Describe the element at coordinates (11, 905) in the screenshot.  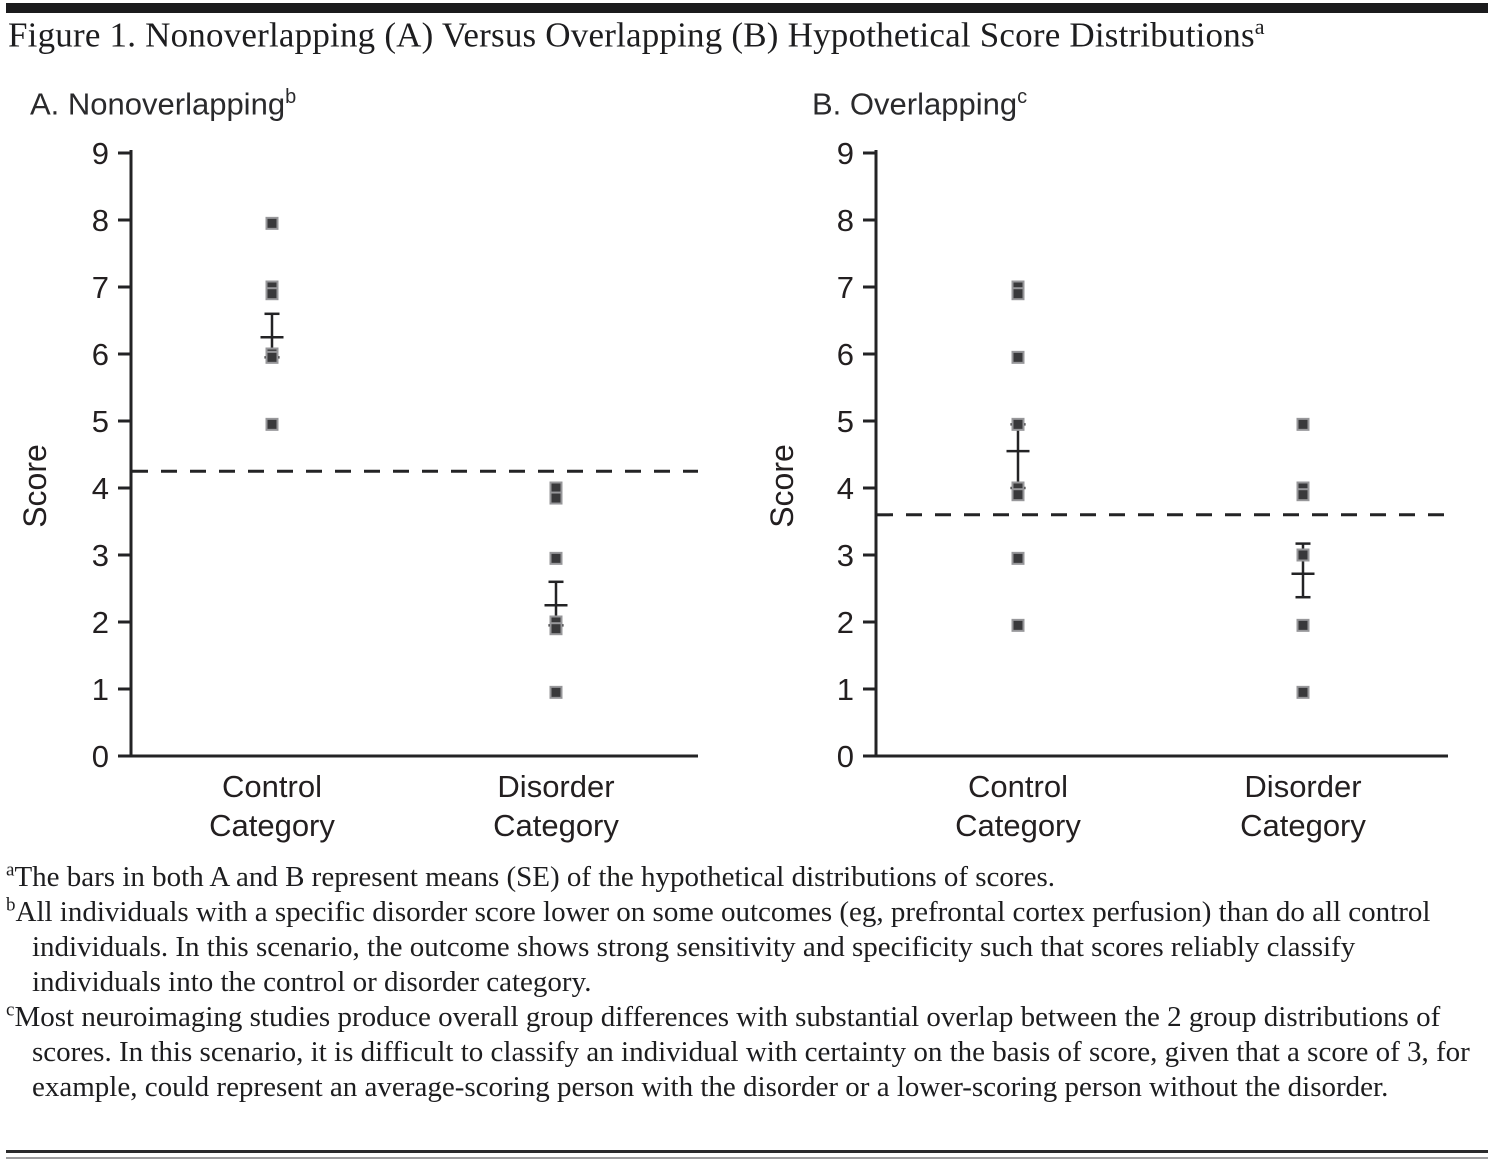
I see `footnote-b-marker: b` at that location.